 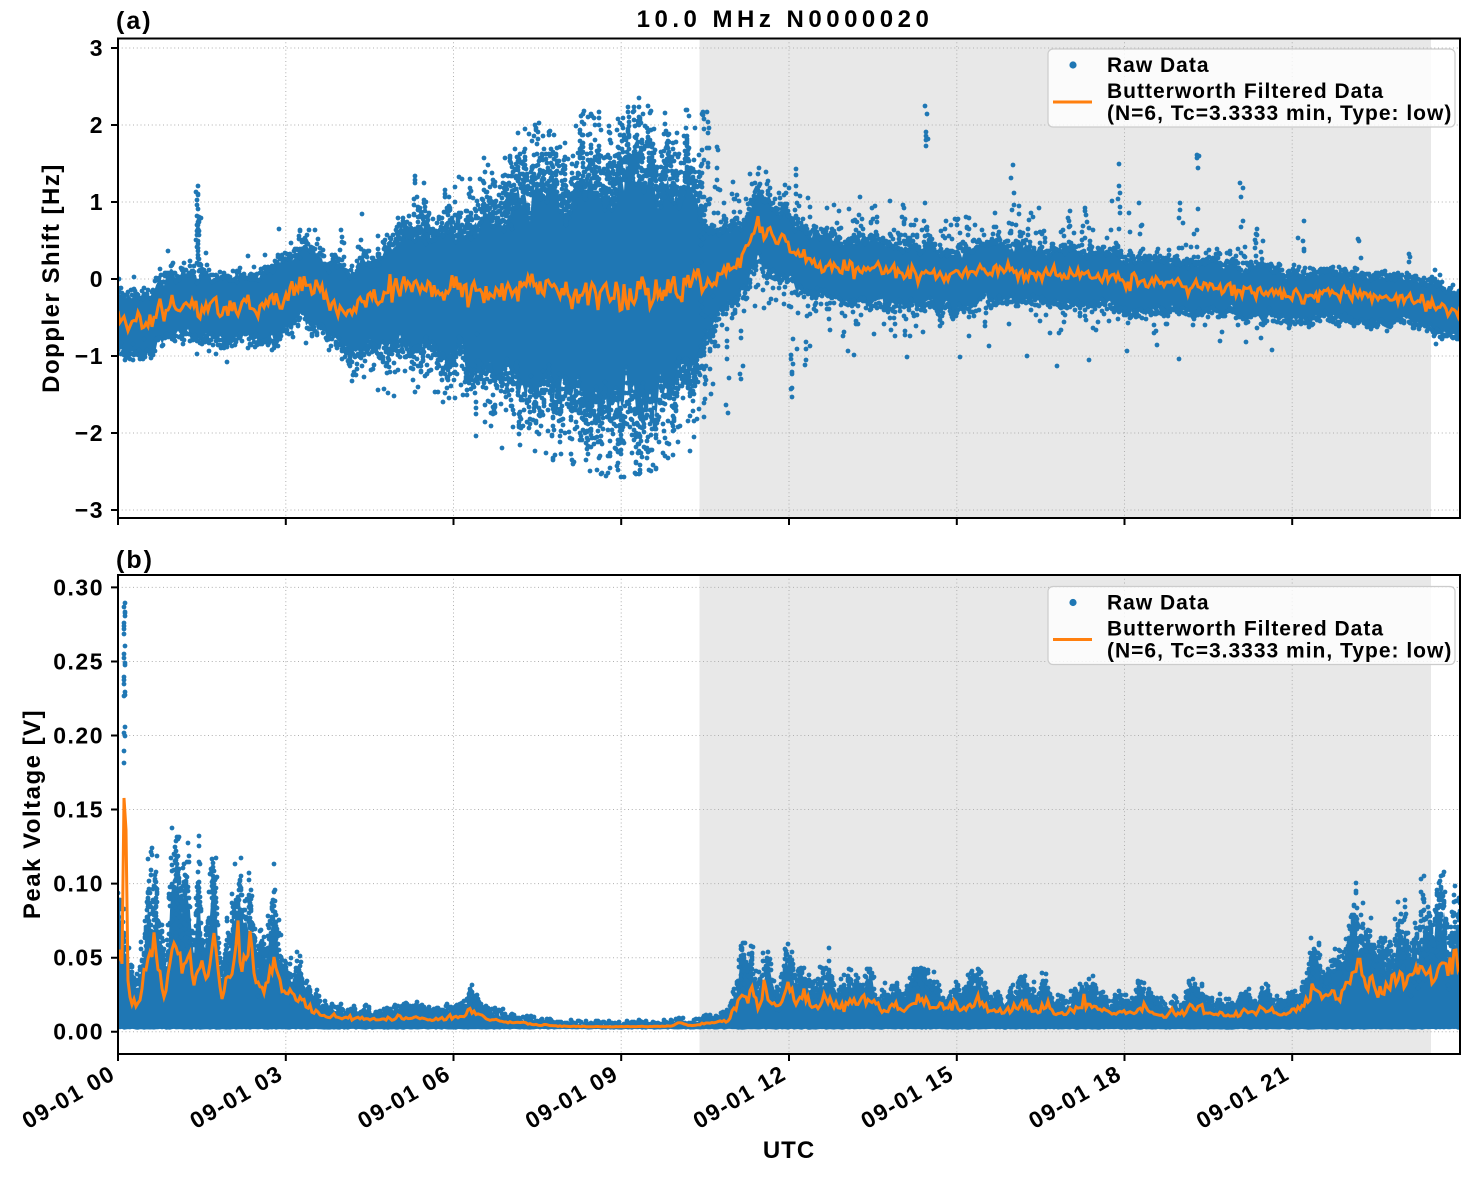 What do you see at coordinates (78, 662) in the screenshot?
I see `svg-text: 0.25` at bounding box center [78, 662].